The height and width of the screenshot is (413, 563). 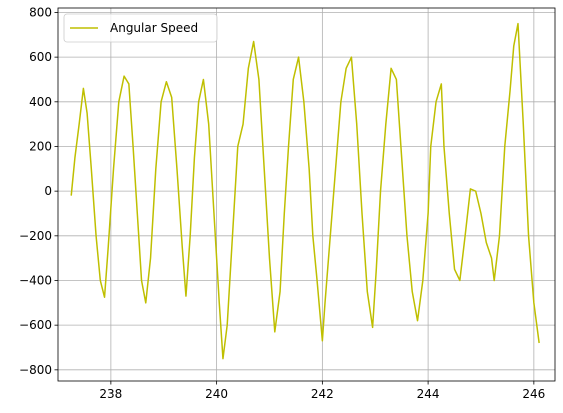 I want to click on y-tick-label: 800, so click(x=40, y=12).